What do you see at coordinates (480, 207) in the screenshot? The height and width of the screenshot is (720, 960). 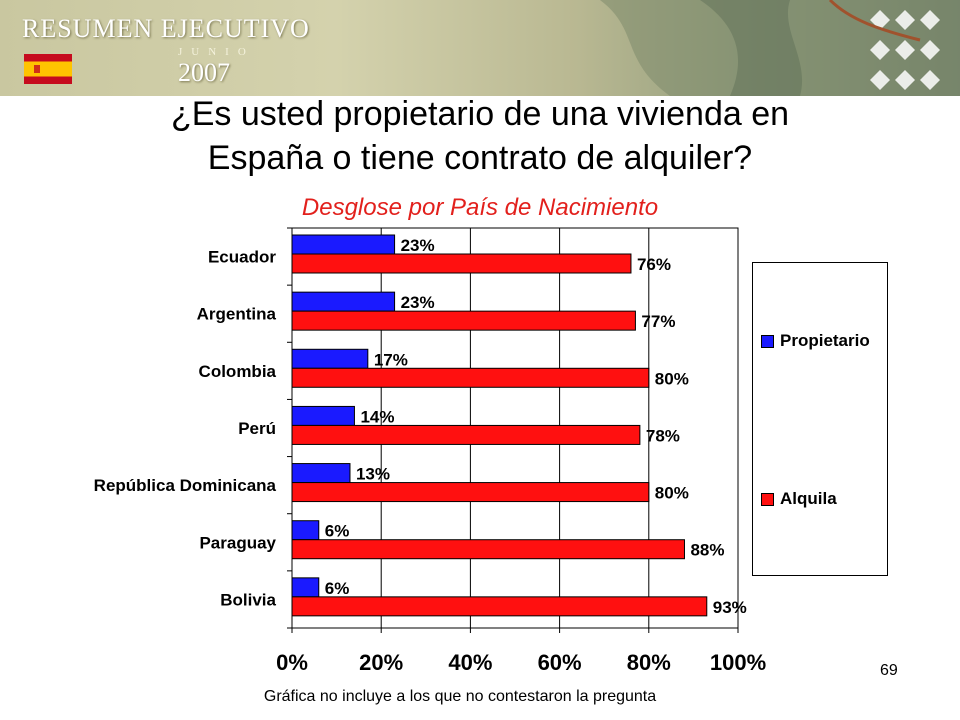 I see `slide-subtitle: Desglose por País de Nacimiento` at bounding box center [480, 207].